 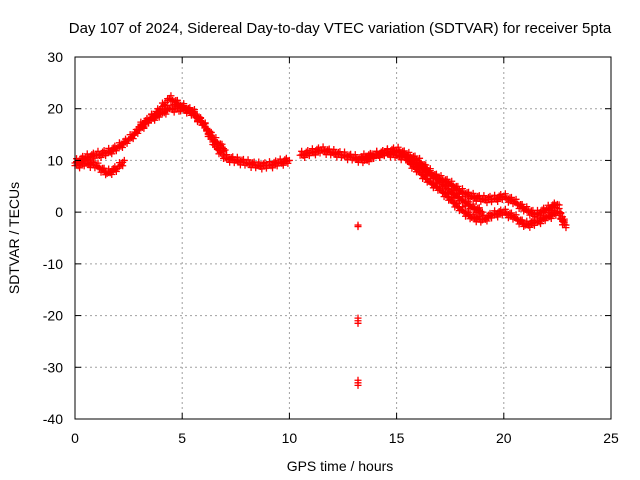 I want to click on x-tick-label: 25, so click(x=611, y=438).